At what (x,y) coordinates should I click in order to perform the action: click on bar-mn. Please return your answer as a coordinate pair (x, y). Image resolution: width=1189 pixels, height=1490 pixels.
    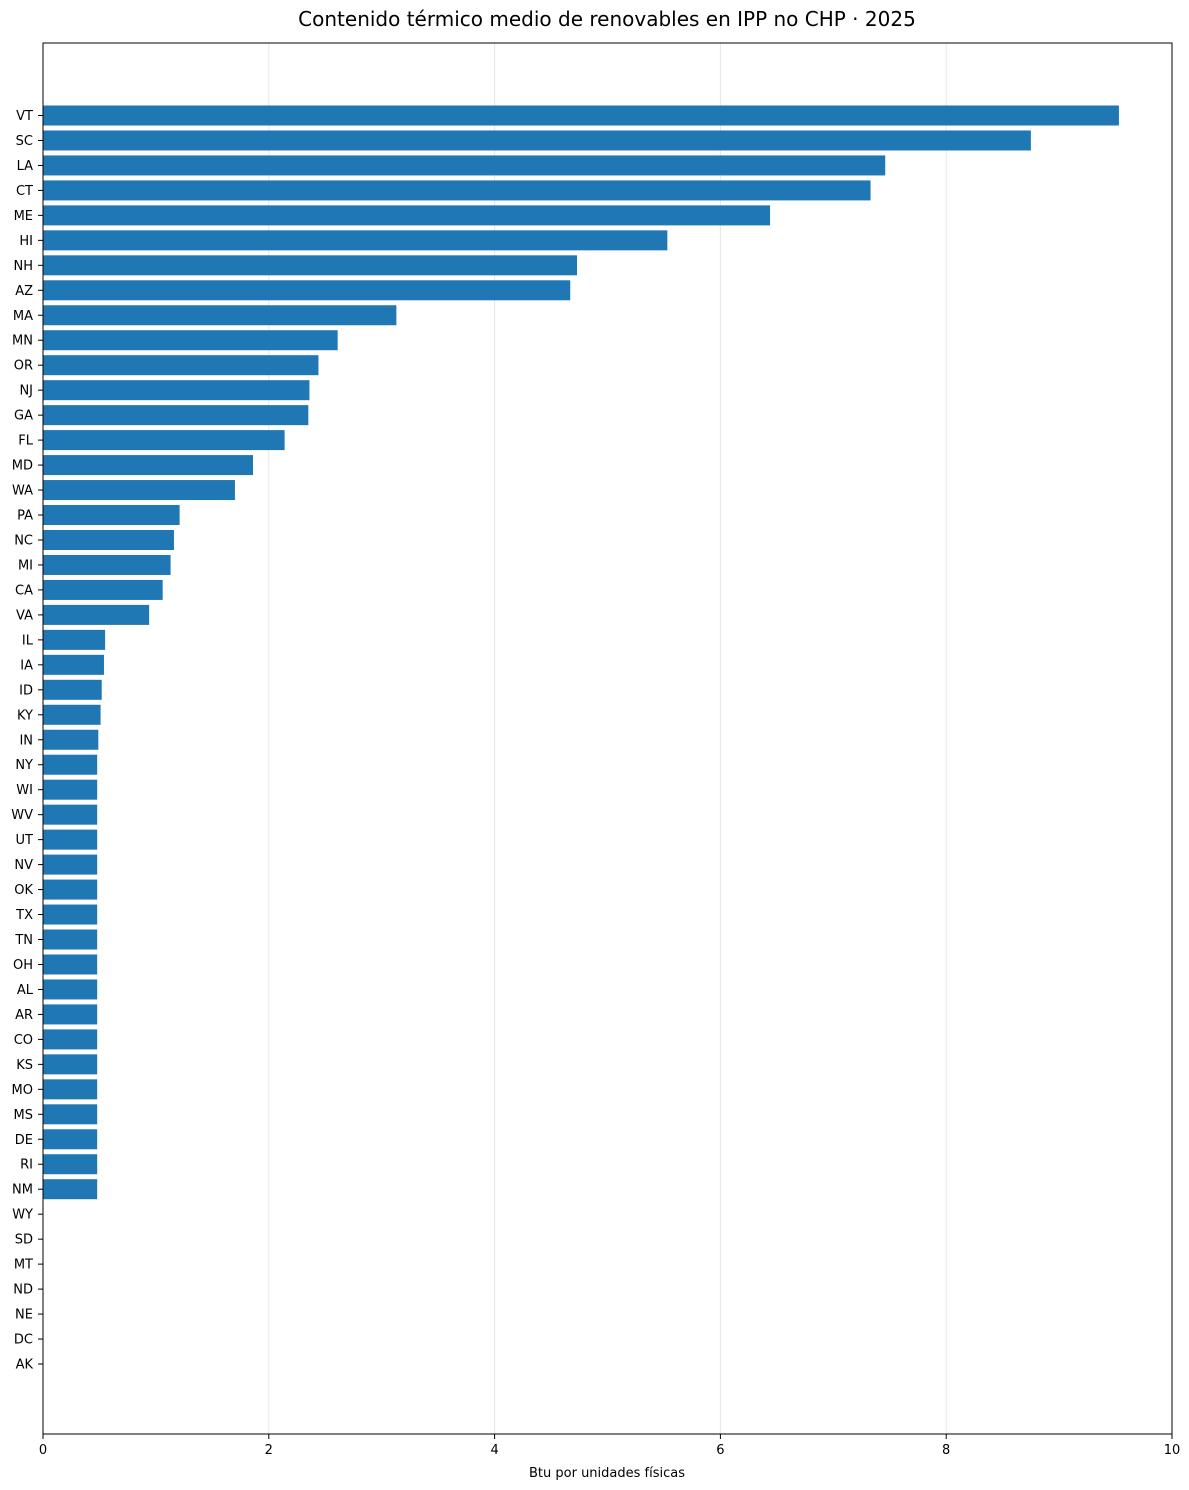
    Looking at the image, I should click on (190, 340).